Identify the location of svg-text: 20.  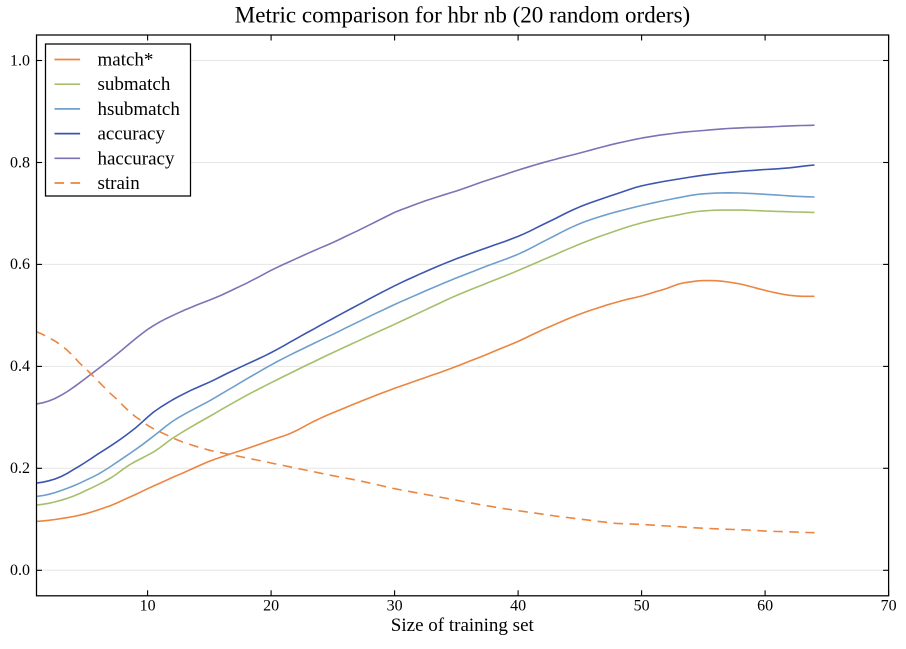
(271, 606).